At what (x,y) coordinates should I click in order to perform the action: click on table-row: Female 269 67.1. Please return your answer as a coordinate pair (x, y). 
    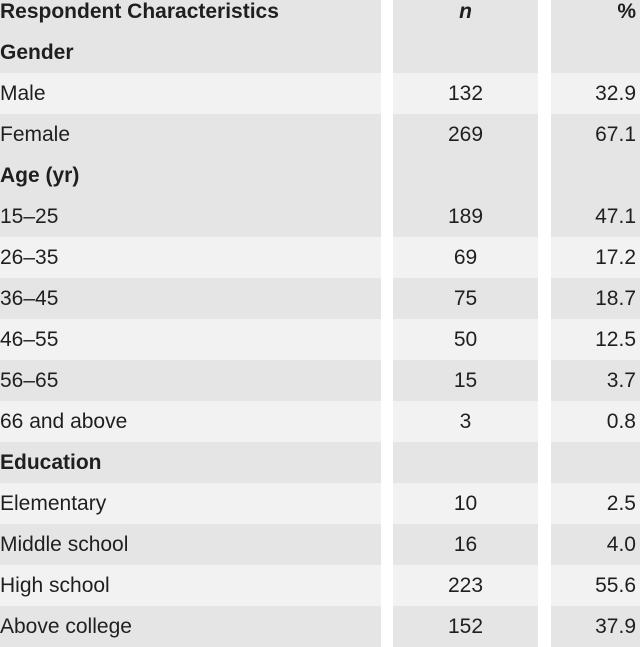
    Looking at the image, I should click on (320, 134).